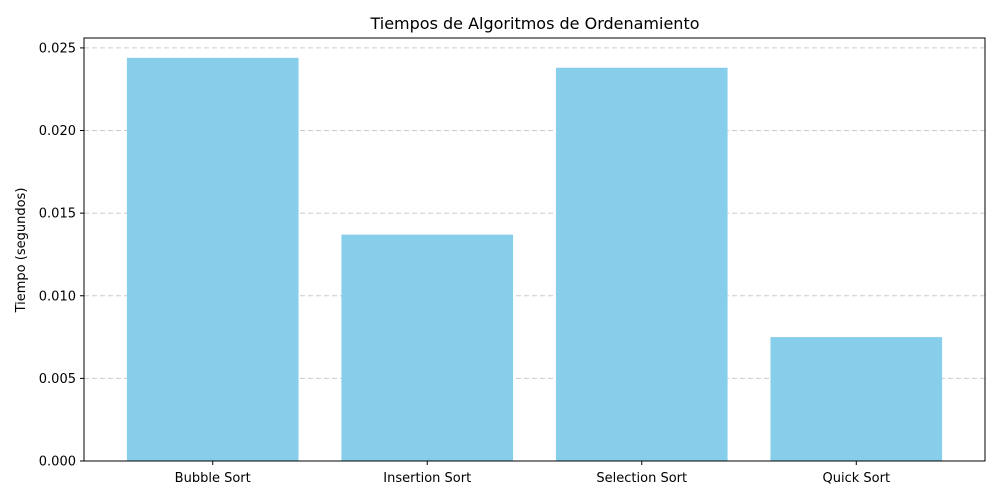  Describe the element at coordinates (213, 478) in the screenshot. I see `x-tick-label: Bubble Sort` at that location.